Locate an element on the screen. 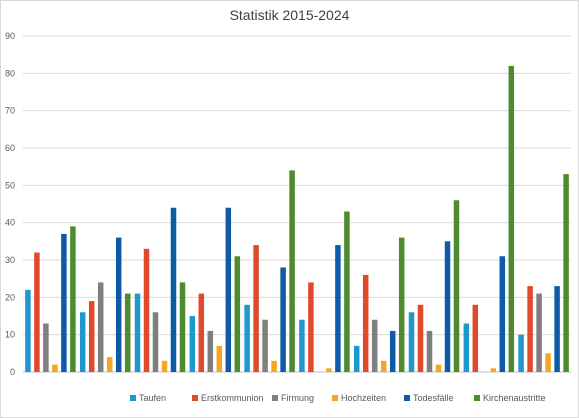 The height and width of the screenshot is (418, 579). y-tick-label: 0 is located at coordinates (12, 372).